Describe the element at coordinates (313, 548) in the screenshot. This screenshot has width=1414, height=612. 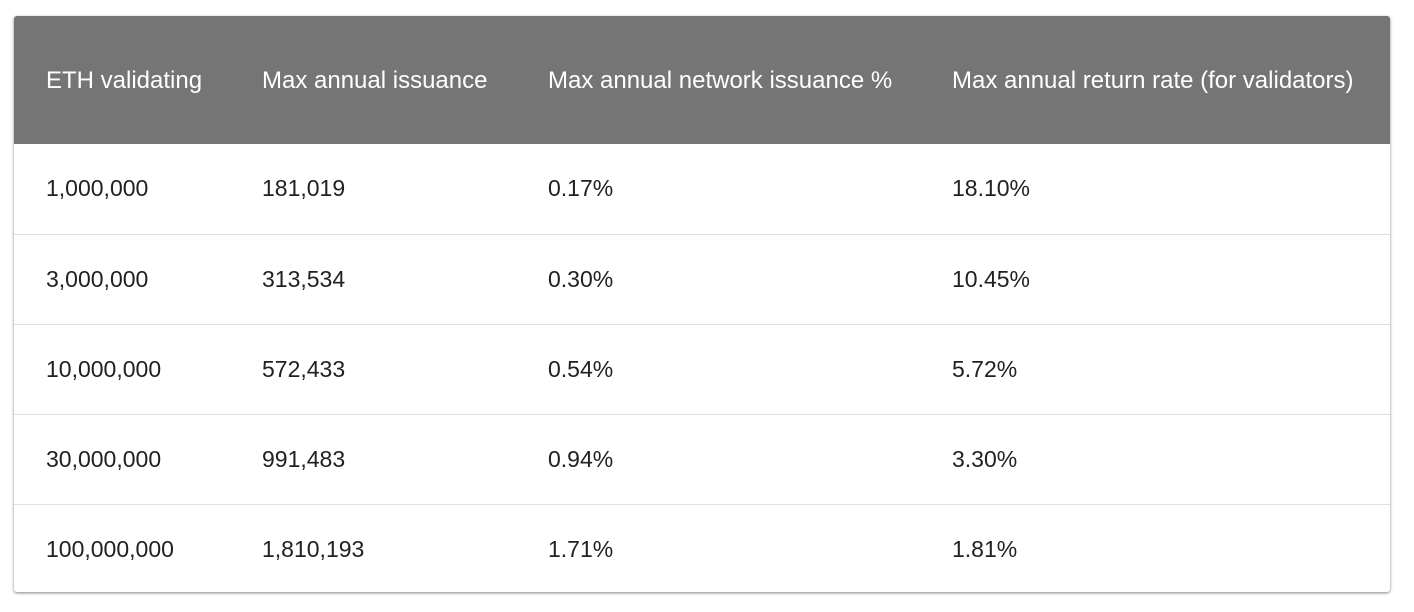
I see `cell-max-annual-issuance: 1,810,193` at that location.